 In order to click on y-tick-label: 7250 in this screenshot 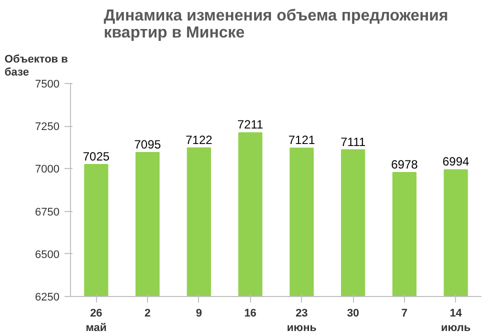, I will do `click(47, 127)`.